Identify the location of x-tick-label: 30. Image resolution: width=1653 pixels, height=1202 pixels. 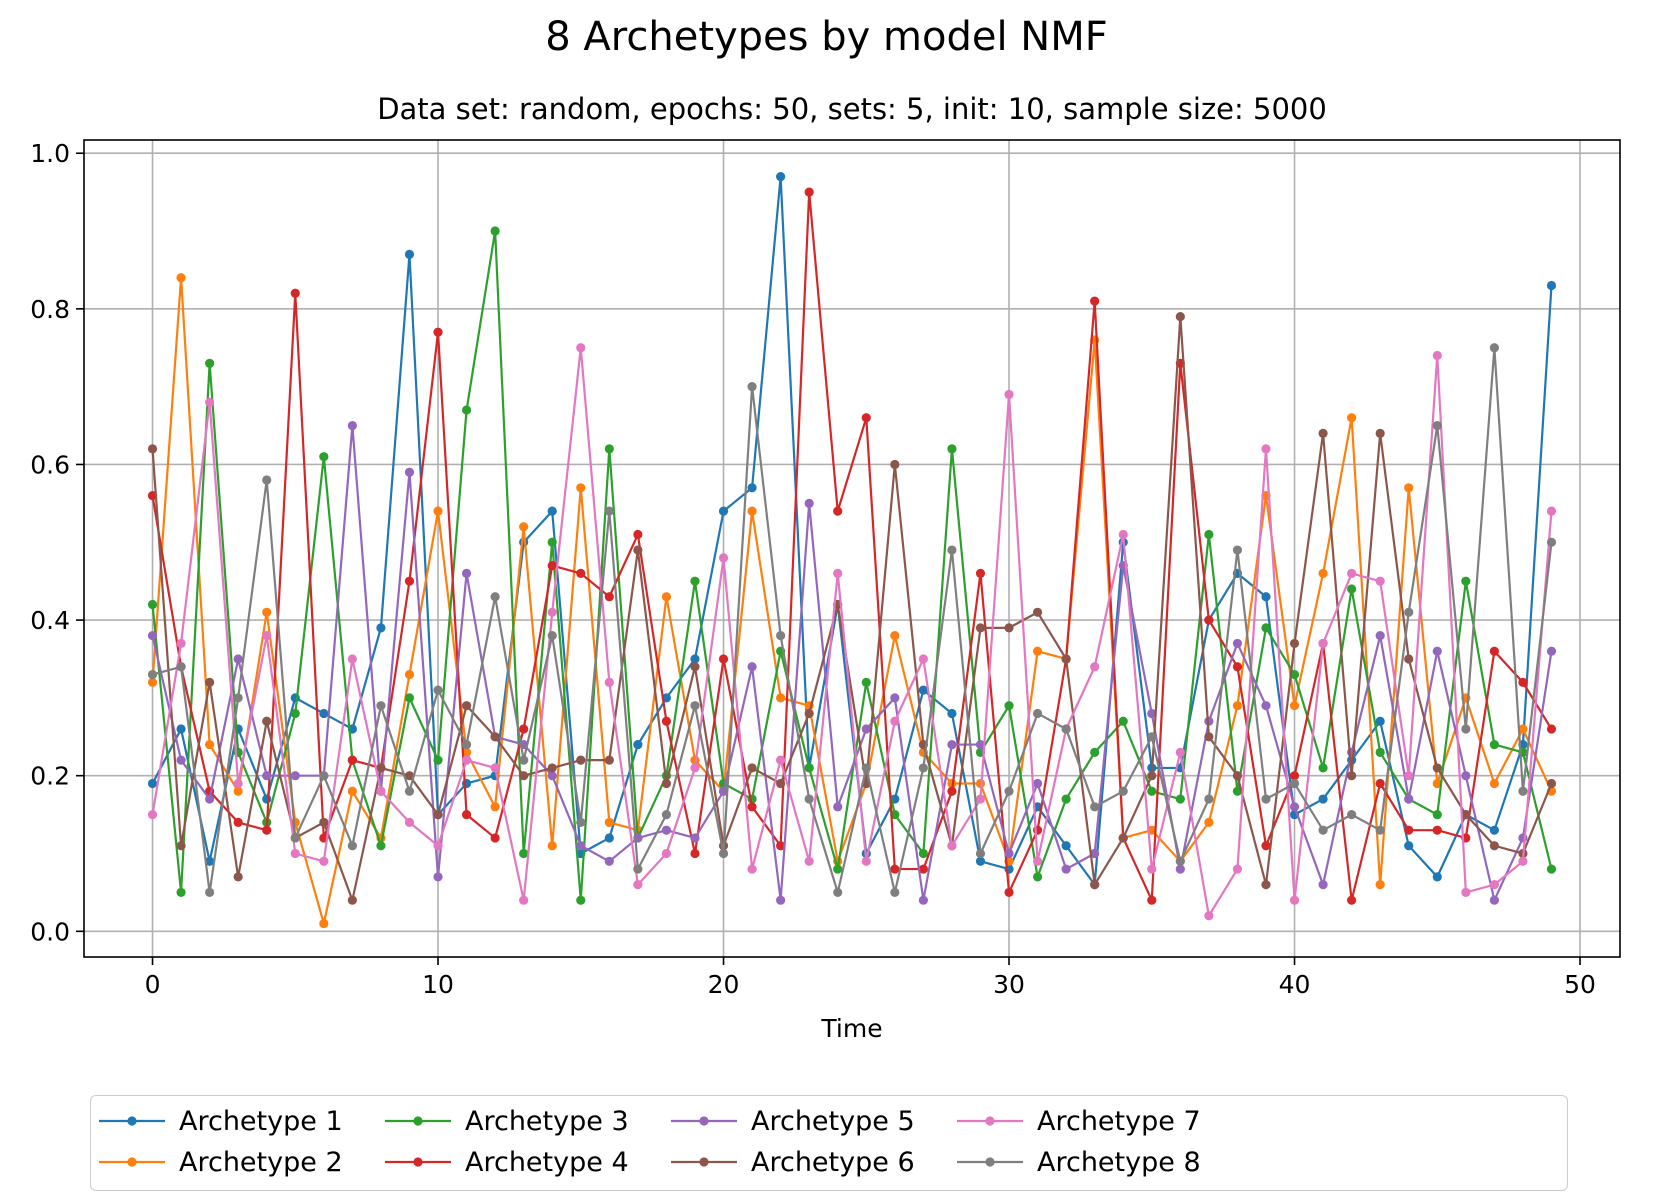
(1009, 984).